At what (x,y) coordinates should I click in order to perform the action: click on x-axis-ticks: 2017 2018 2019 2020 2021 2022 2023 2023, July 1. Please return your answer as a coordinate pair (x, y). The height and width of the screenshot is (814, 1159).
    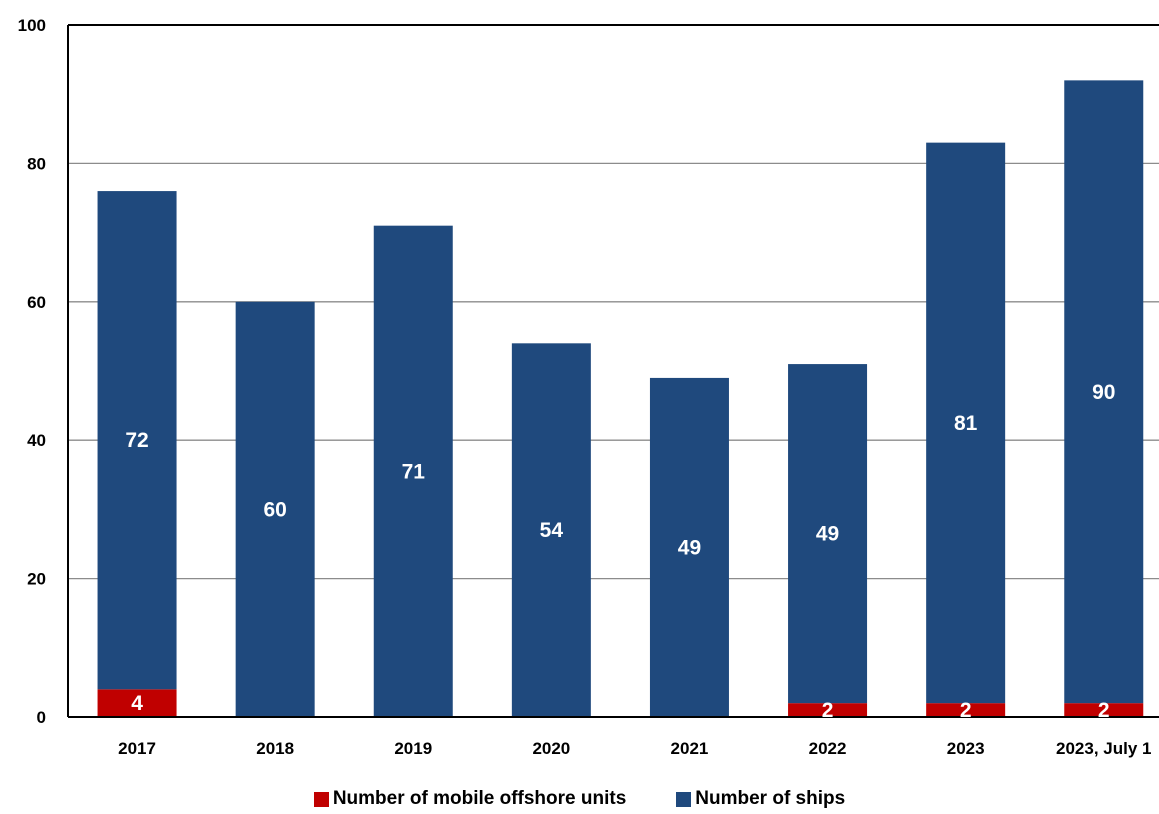
    Looking at the image, I should click on (634, 748).